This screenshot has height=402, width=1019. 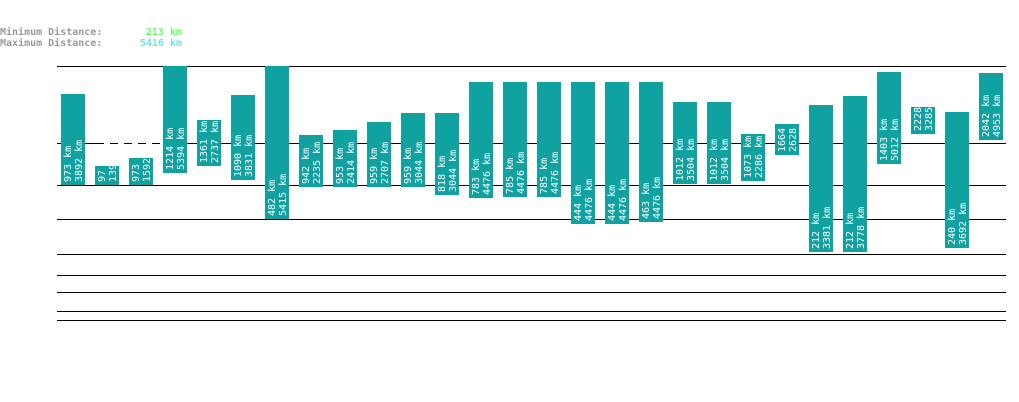 I want to click on range-bar-5: 1361 km 2737 km, so click(x=209, y=143).